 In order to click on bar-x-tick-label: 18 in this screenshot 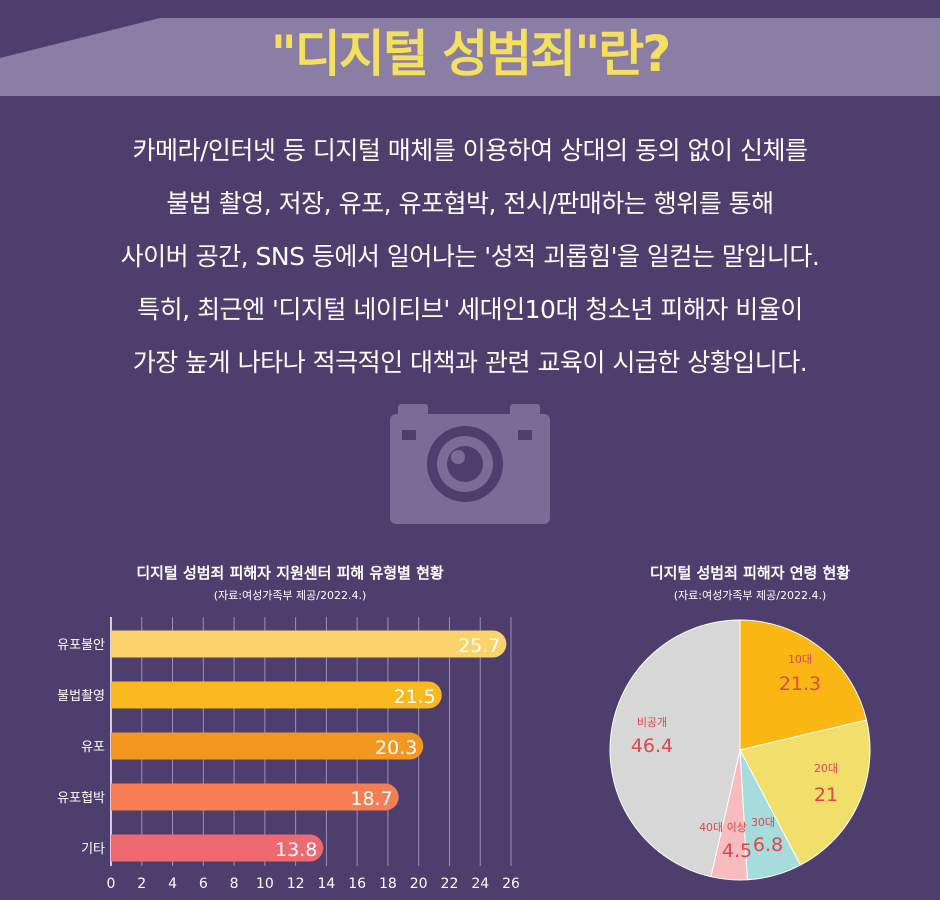, I will do `click(388, 884)`.